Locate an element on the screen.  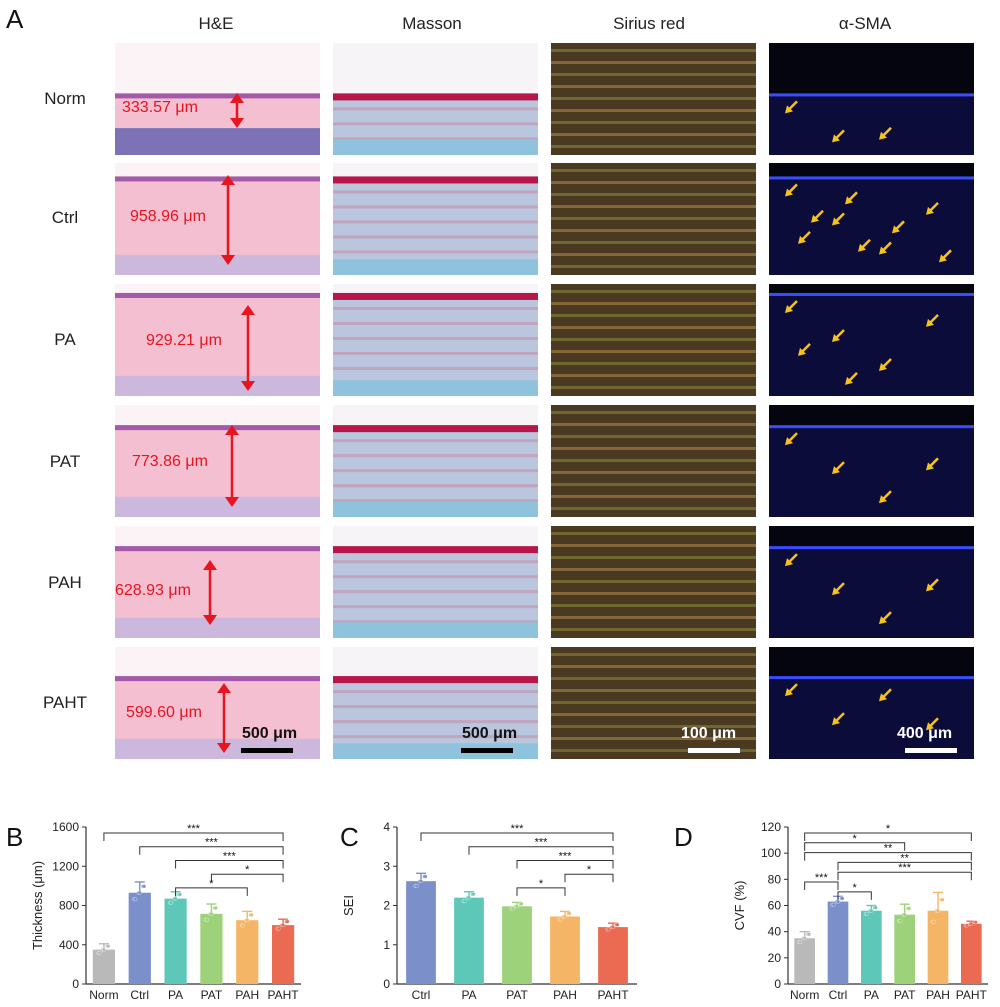
micrograph-masson-pat is located at coordinates (435, 461).